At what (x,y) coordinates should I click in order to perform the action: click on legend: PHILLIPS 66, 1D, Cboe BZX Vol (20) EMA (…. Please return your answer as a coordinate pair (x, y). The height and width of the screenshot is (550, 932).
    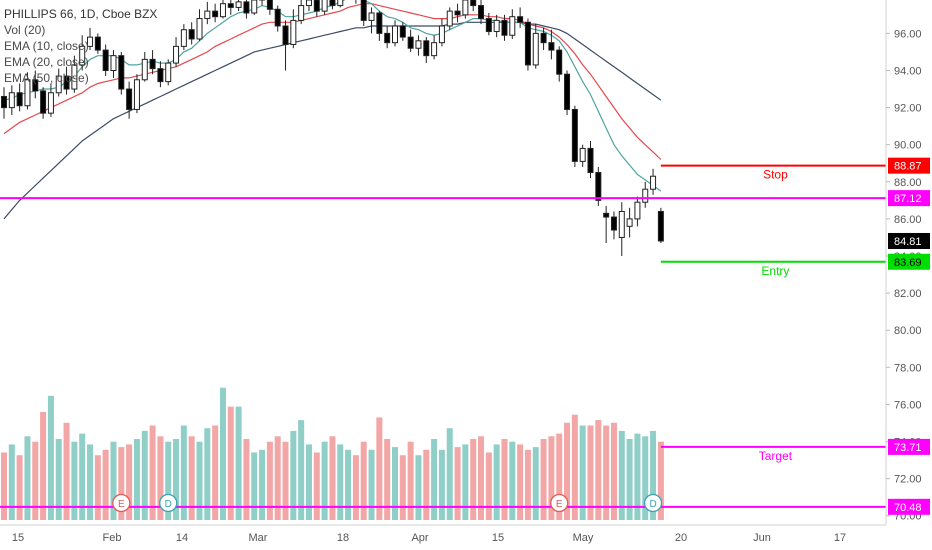
    Looking at the image, I should click on (80, 46).